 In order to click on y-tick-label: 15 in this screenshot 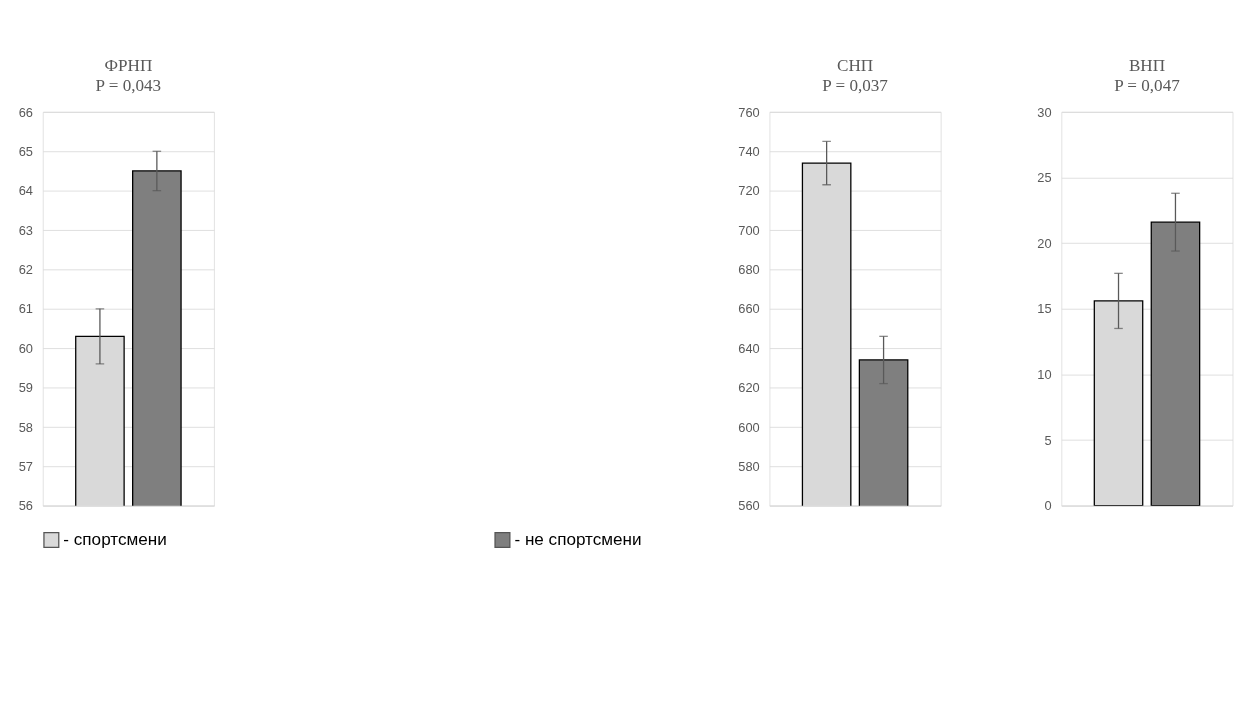, I will do `click(1044, 309)`.